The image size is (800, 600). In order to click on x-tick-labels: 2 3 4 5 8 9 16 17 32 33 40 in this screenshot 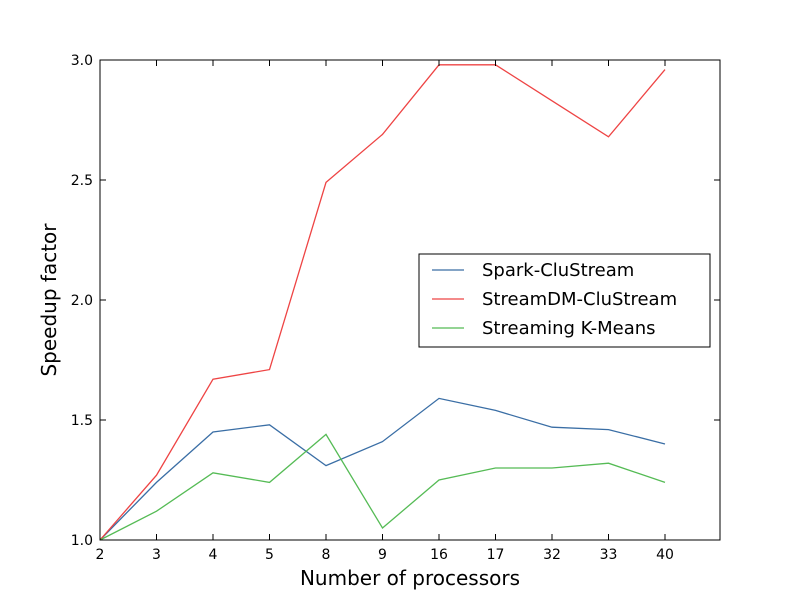, I will do `click(385, 555)`.